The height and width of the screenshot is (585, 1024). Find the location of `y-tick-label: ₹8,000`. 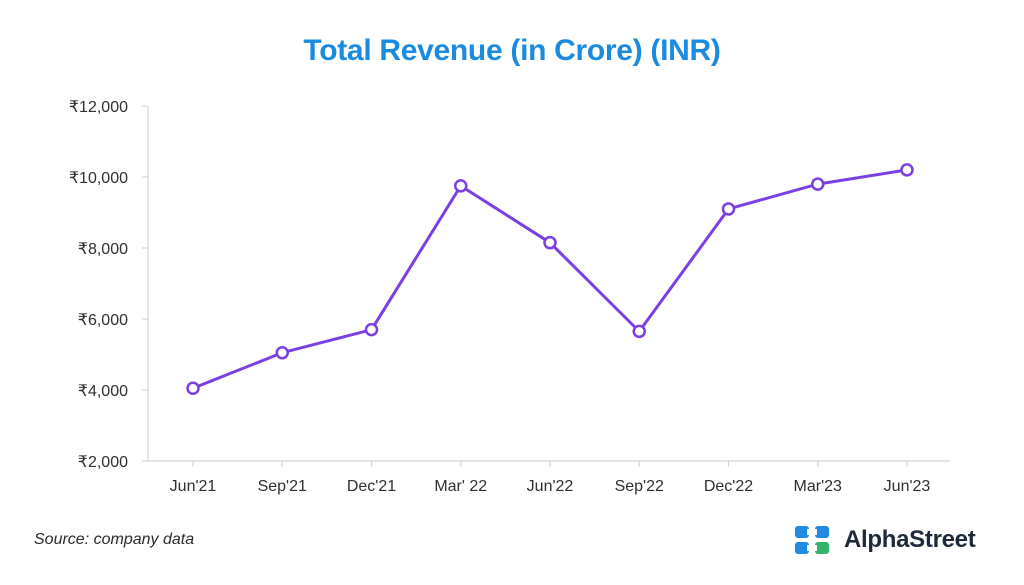

y-tick-label: ₹8,000 is located at coordinates (103, 249).